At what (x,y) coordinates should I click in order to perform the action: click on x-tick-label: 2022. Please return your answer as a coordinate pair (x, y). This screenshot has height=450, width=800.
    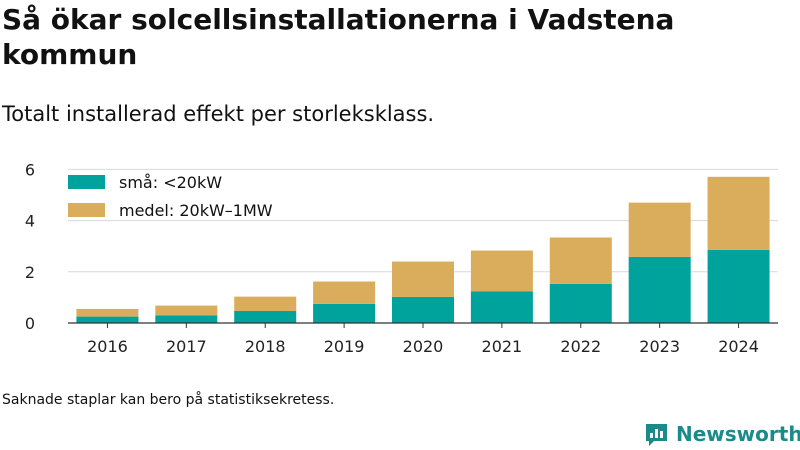
    Looking at the image, I should click on (580, 346).